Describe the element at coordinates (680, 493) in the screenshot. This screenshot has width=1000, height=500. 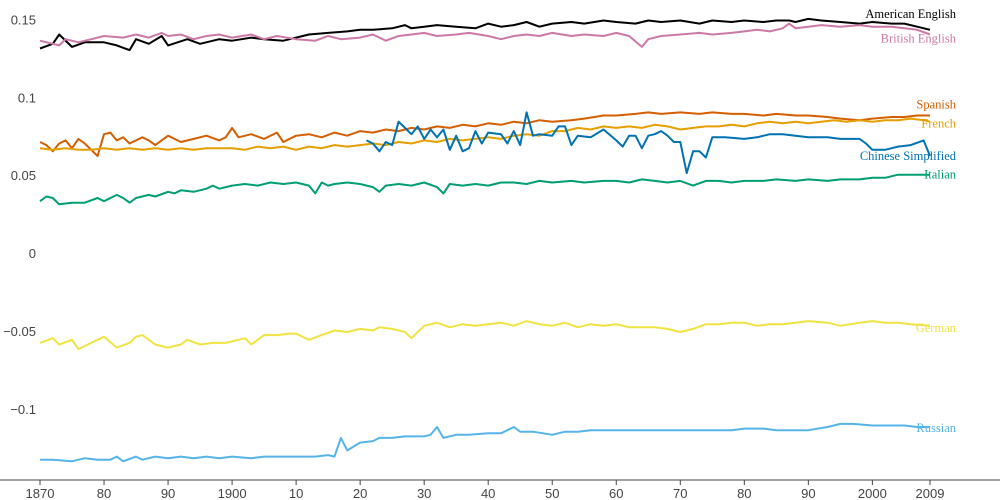
I see `x-tick-label: 70` at that location.